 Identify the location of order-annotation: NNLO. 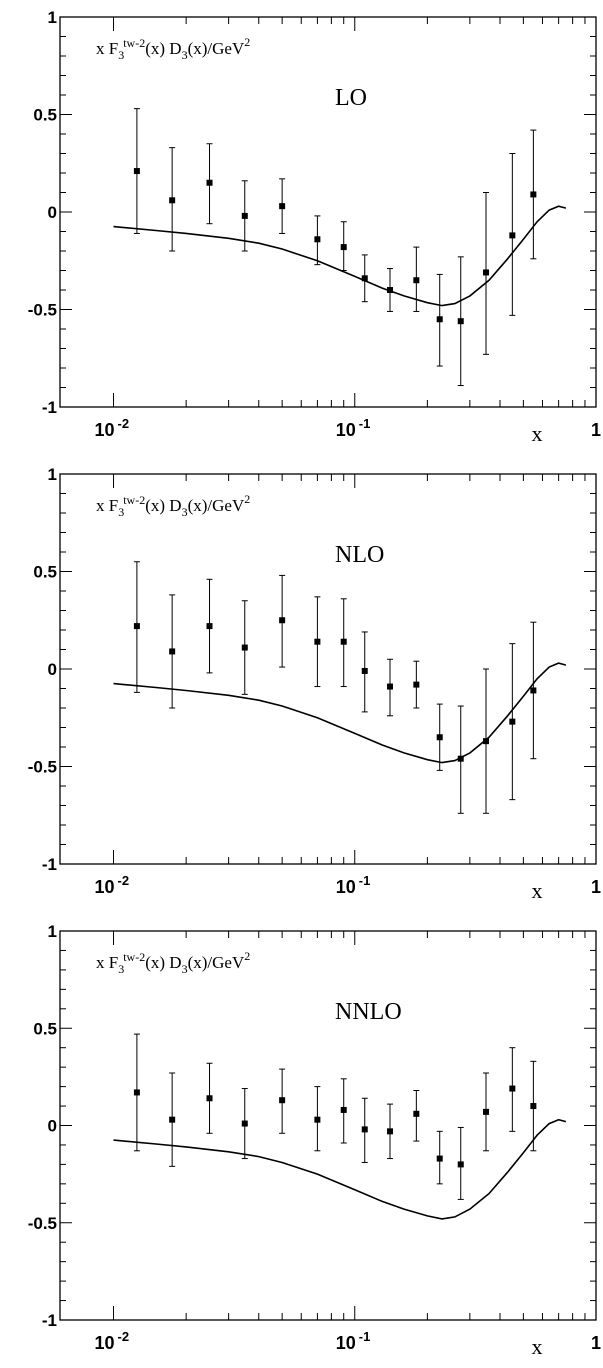
(368, 1012).